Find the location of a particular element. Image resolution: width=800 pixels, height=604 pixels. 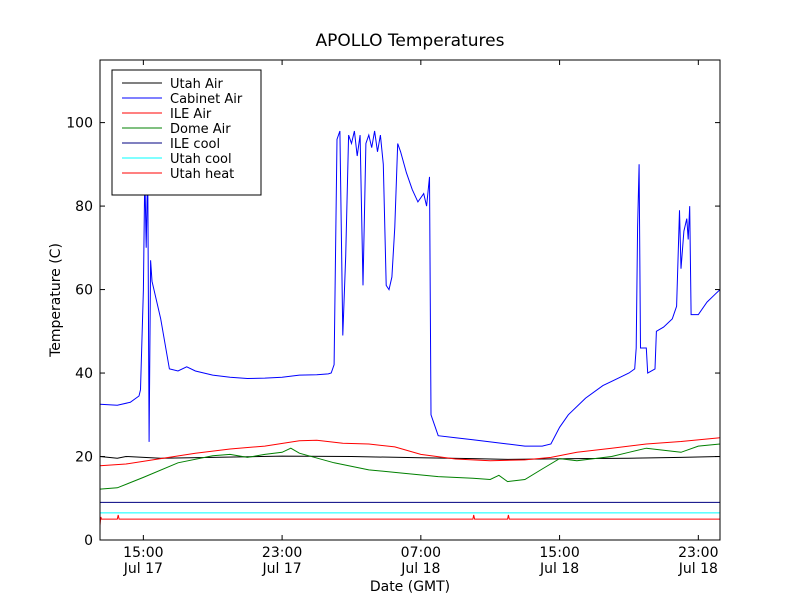

x-axis-label: Date (GMT) is located at coordinates (410, 587).